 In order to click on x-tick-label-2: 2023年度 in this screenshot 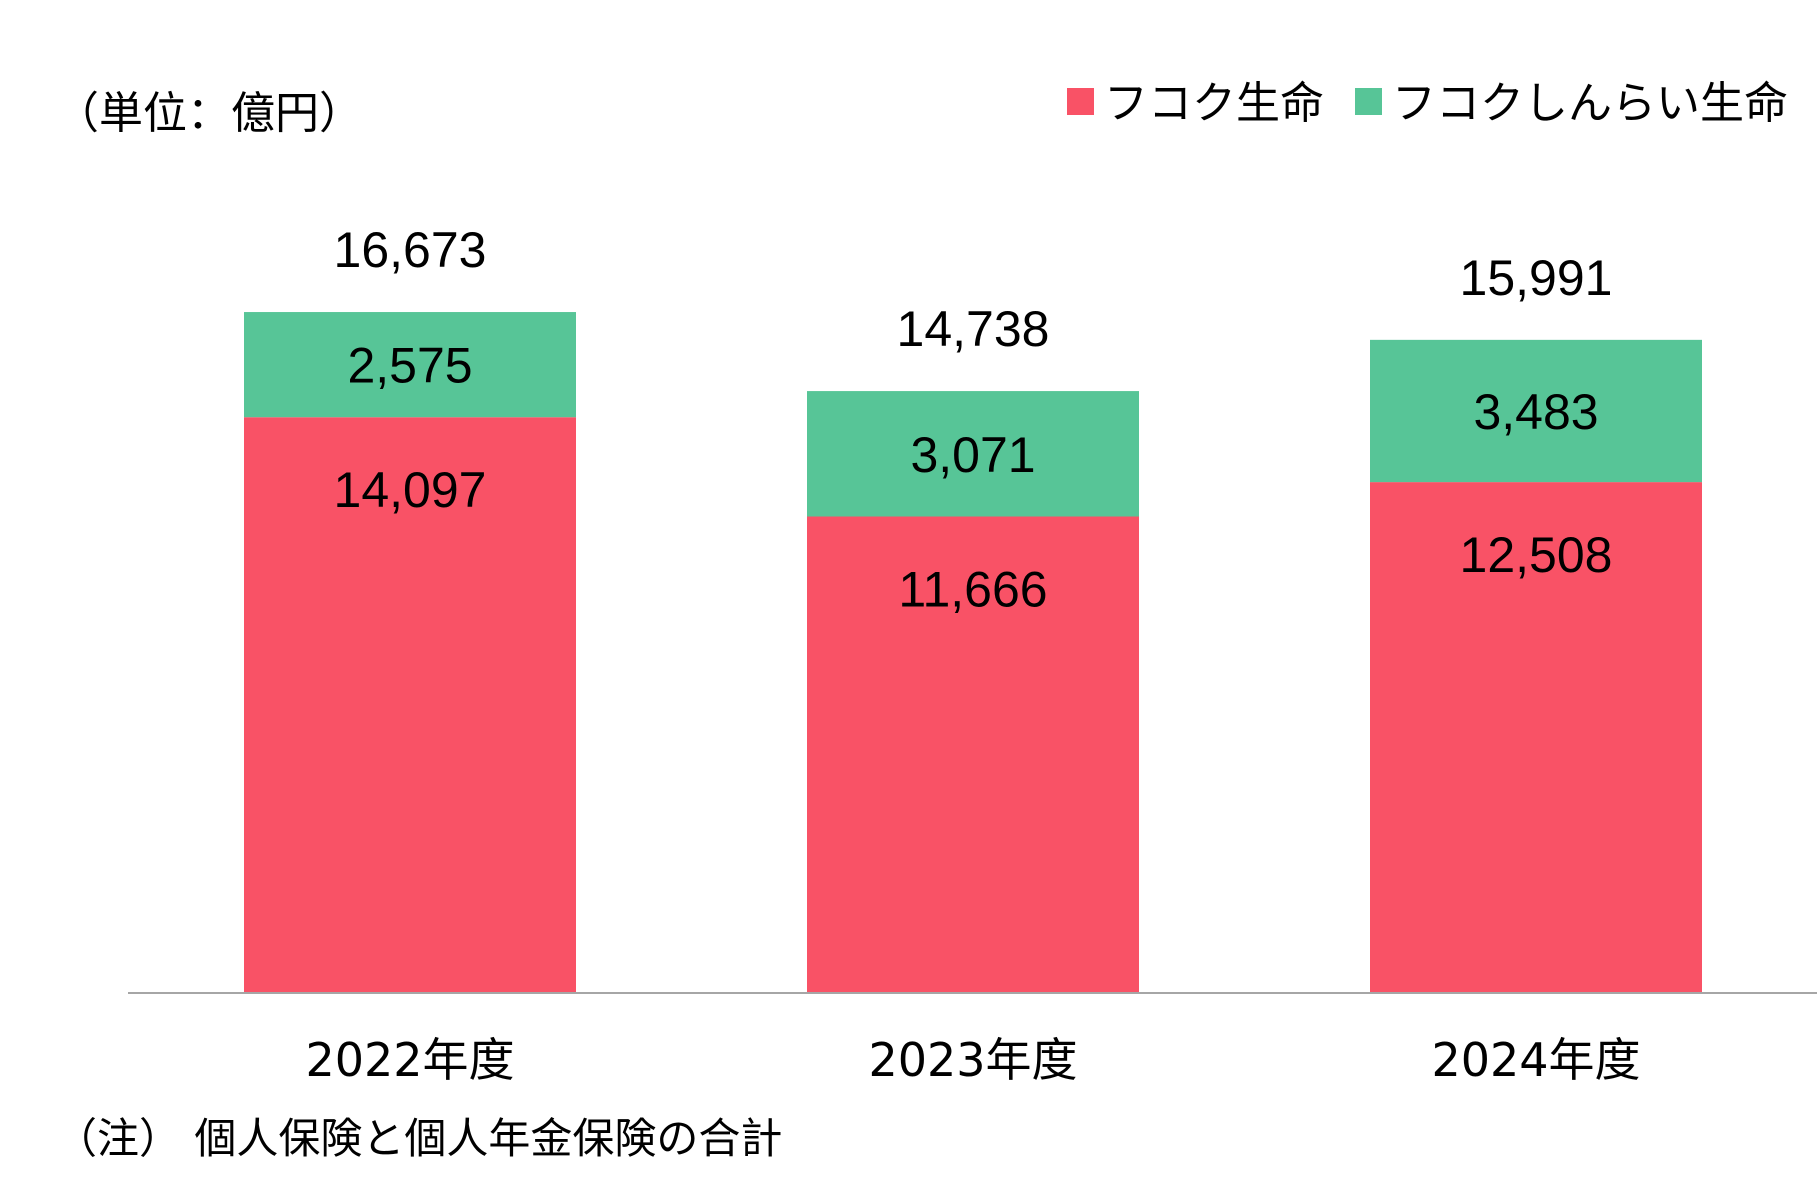, I will do `click(972, 1060)`.